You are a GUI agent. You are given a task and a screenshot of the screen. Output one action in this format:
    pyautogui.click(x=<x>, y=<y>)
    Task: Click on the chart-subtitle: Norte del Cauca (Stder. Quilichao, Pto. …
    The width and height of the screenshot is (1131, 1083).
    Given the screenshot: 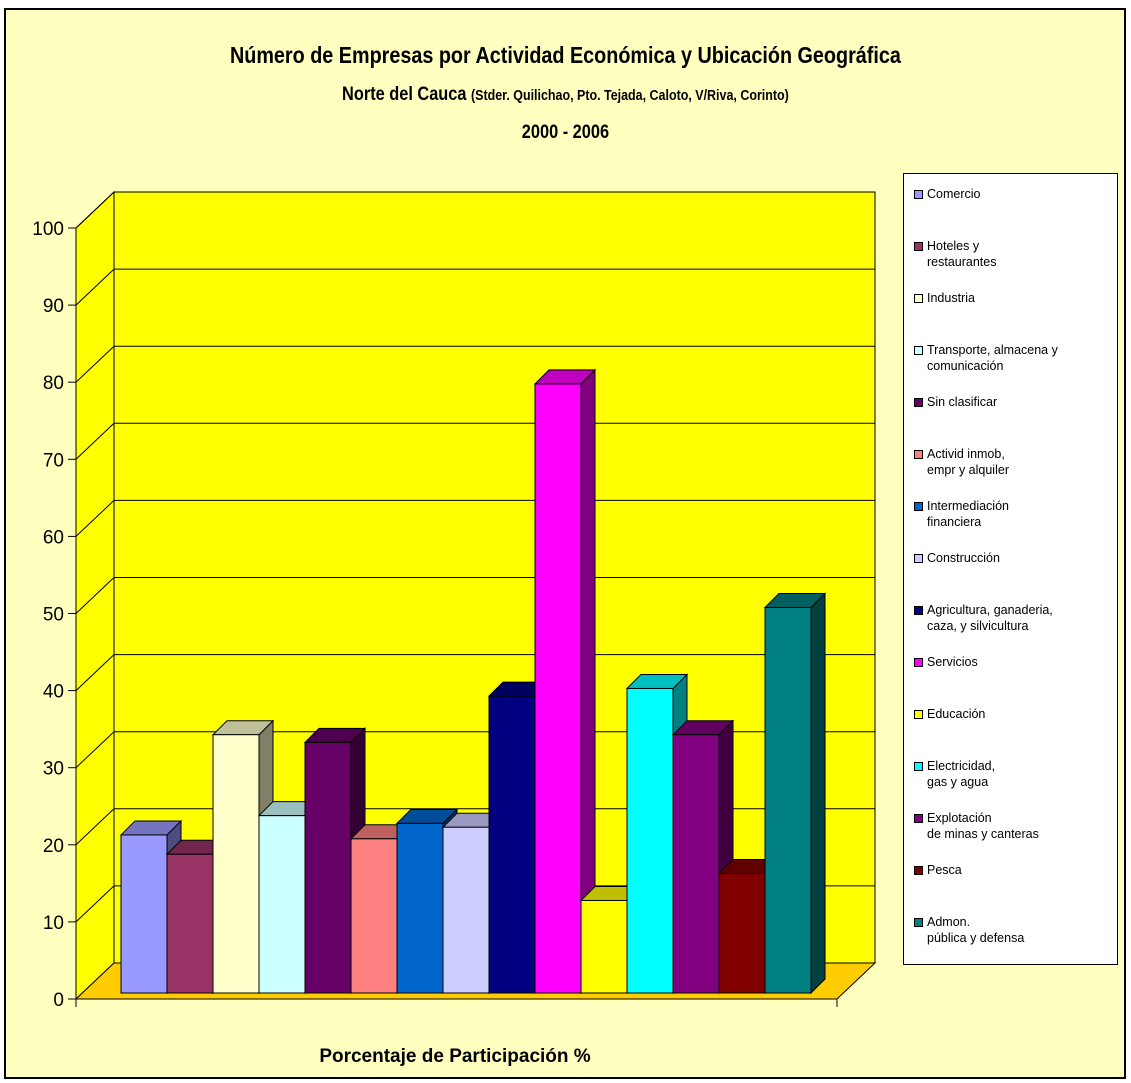 What is the action you would take?
    pyautogui.click(x=565, y=95)
    